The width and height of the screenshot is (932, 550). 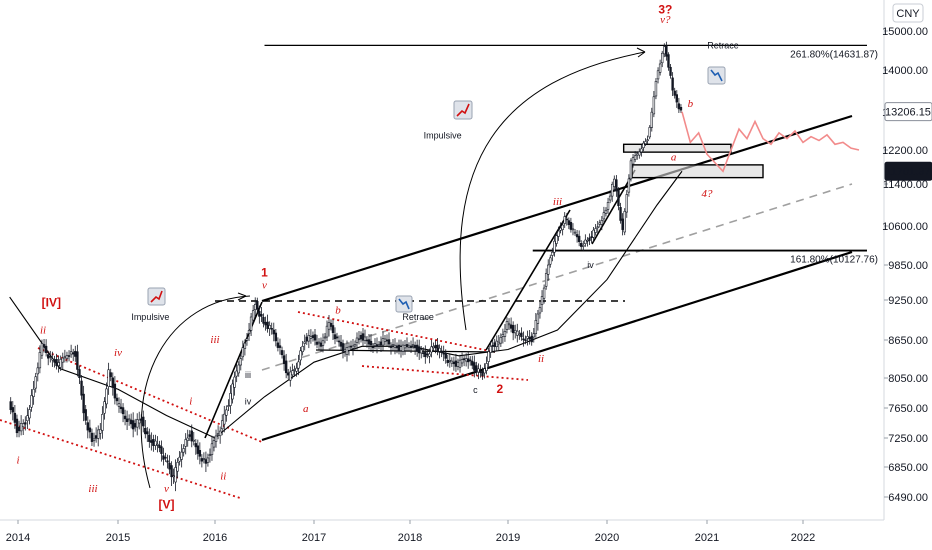 What do you see at coordinates (43, 330) in the screenshot?
I see `wave-label: ii` at bounding box center [43, 330].